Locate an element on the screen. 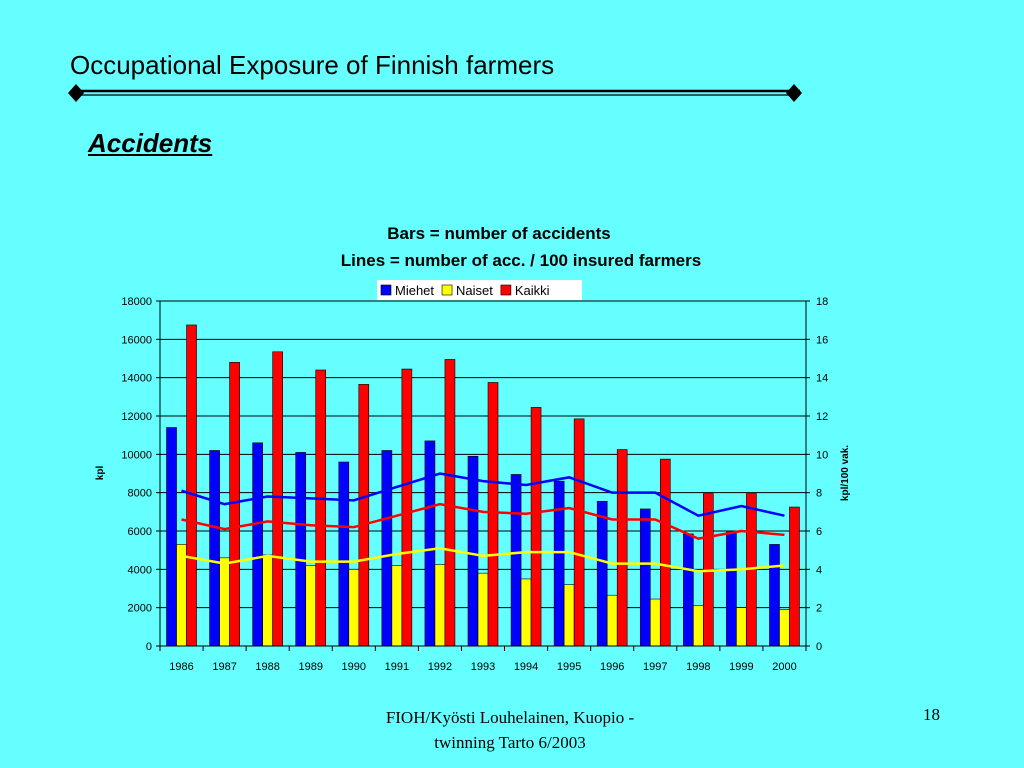 The height and width of the screenshot is (768, 1024). legend-box is located at coordinates (479, 290).